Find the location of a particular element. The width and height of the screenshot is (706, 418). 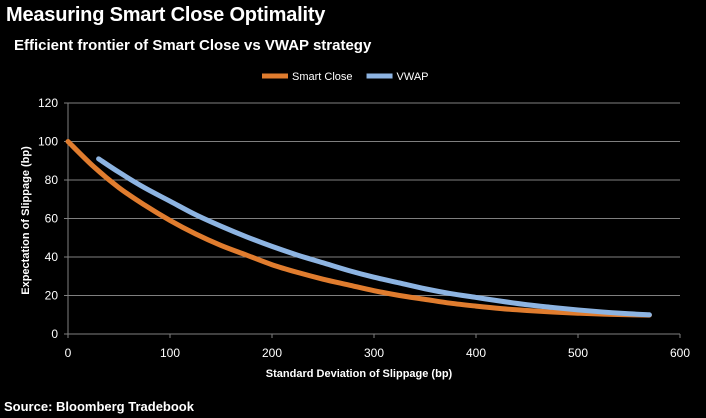

y-tick-label: 80 is located at coordinates (52, 180).